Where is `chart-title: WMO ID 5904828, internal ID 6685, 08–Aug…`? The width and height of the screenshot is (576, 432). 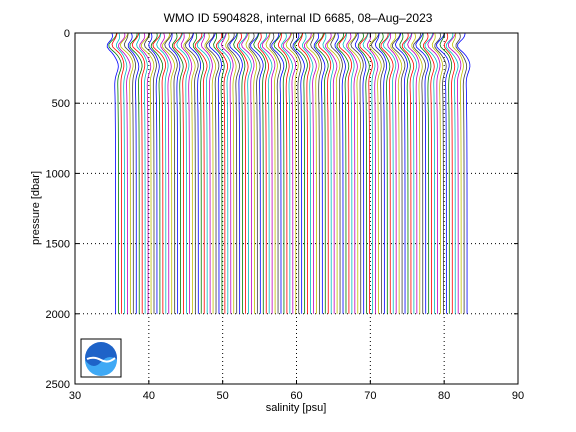
chart-title: WMO ID 5904828, internal ID 6685, 08–Aug… is located at coordinates (298, 18).